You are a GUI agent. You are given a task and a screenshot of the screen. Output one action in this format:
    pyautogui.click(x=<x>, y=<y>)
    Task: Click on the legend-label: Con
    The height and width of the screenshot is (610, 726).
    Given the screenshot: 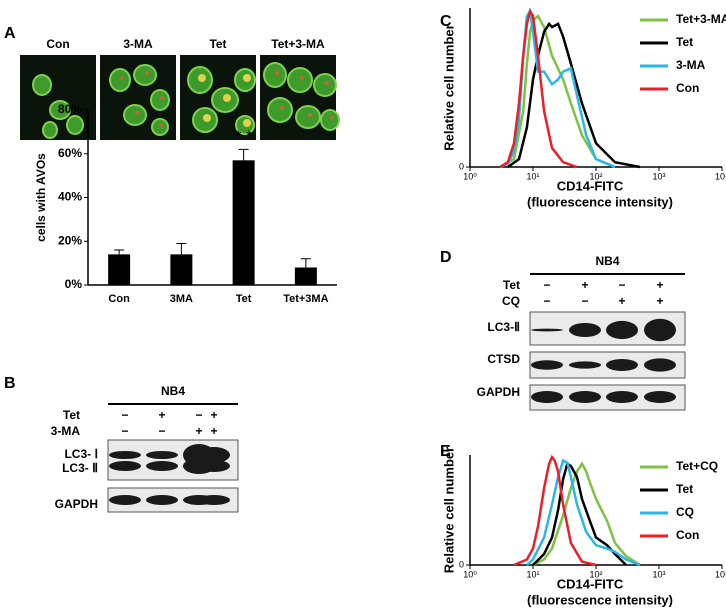 What is the action you would take?
    pyautogui.click(x=687, y=535)
    